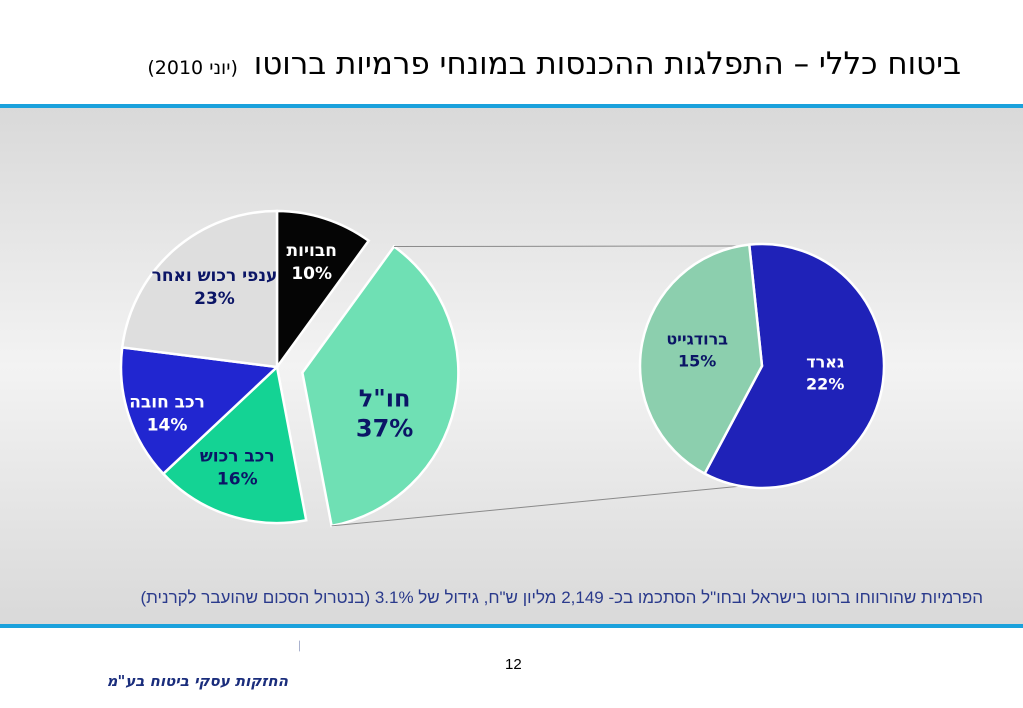  Describe the element at coordinates (511, 106) in the screenshot. I see `top-divider` at that location.